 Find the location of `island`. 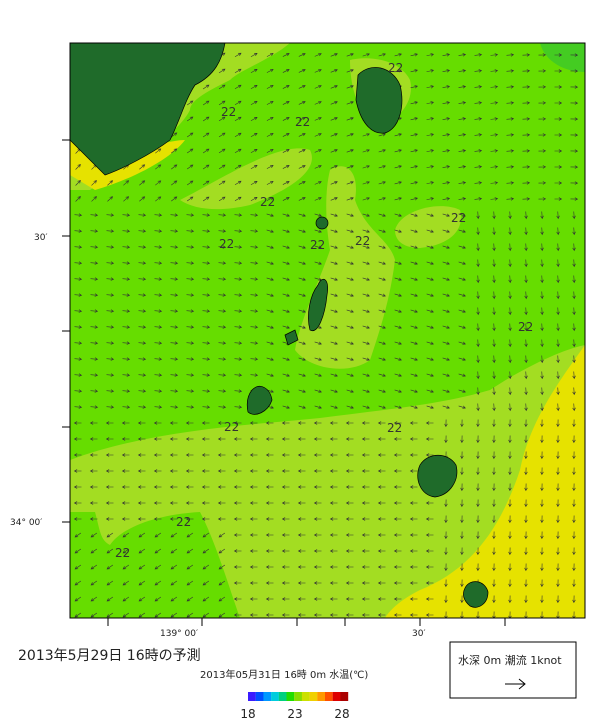

island is located at coordinates (476, 594).